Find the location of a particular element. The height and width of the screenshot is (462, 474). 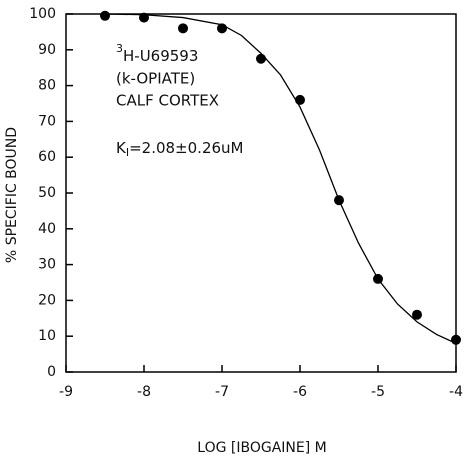

y-tick-label: 20 is located at coordinates (47, 300).